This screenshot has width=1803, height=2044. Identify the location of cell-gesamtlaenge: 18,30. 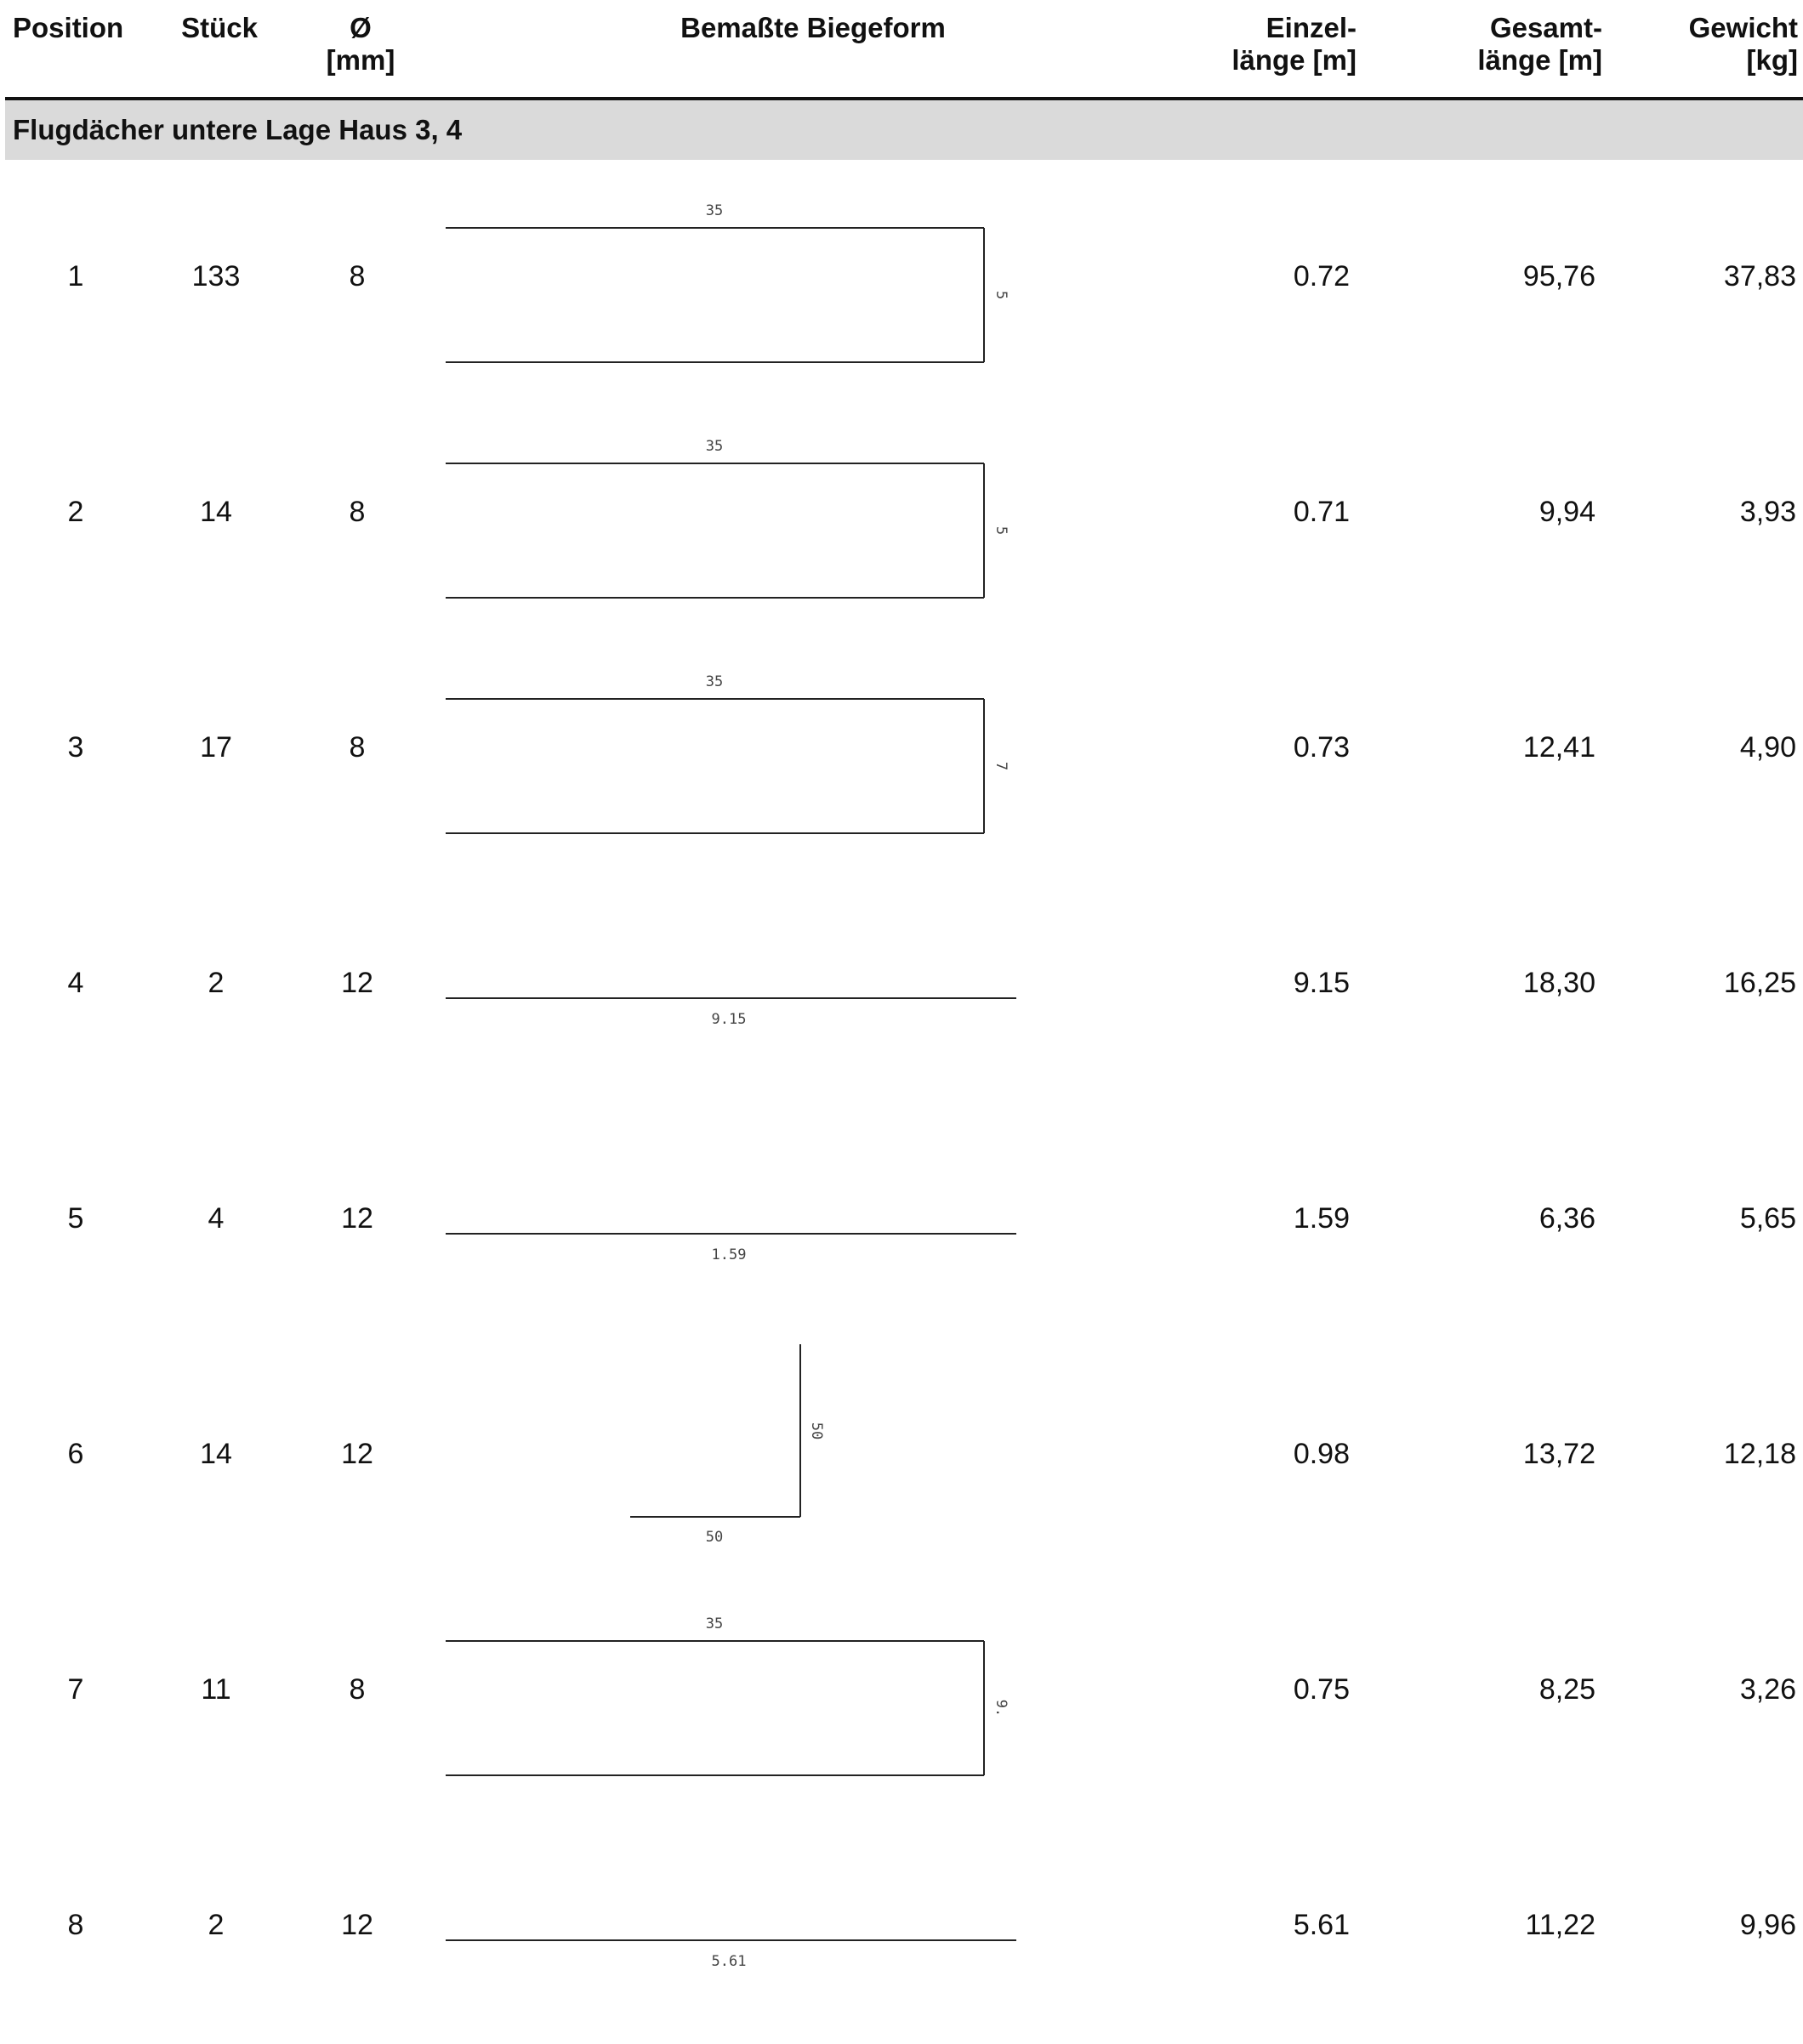
(1558, 983).